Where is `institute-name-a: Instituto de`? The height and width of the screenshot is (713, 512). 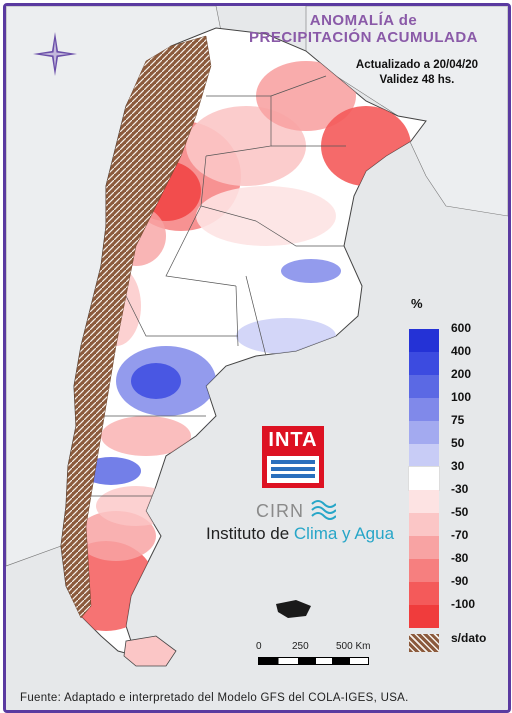 institute-name-a: Instituto de is located at coordinates (250, 533).